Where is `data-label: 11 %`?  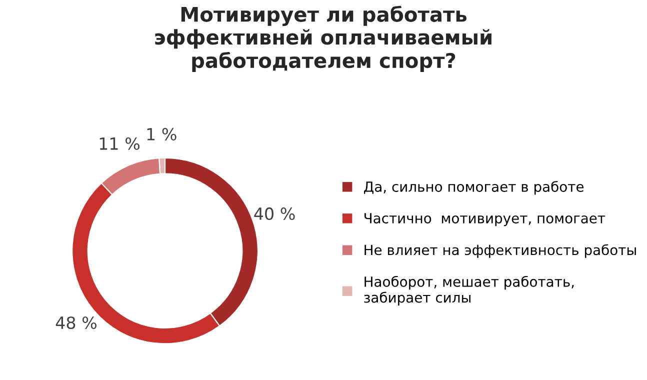
data-label: 11 % is located at coordinates (120, 143).